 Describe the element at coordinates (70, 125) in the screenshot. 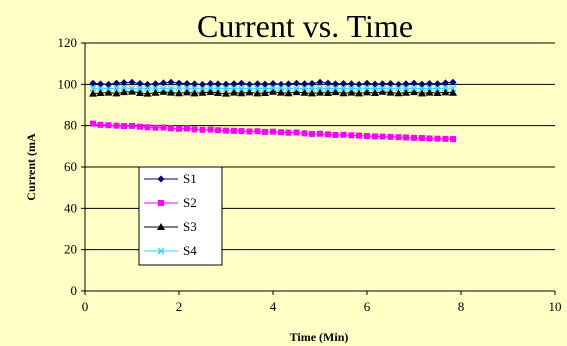

I see `y-tick-label: 80` at that location.